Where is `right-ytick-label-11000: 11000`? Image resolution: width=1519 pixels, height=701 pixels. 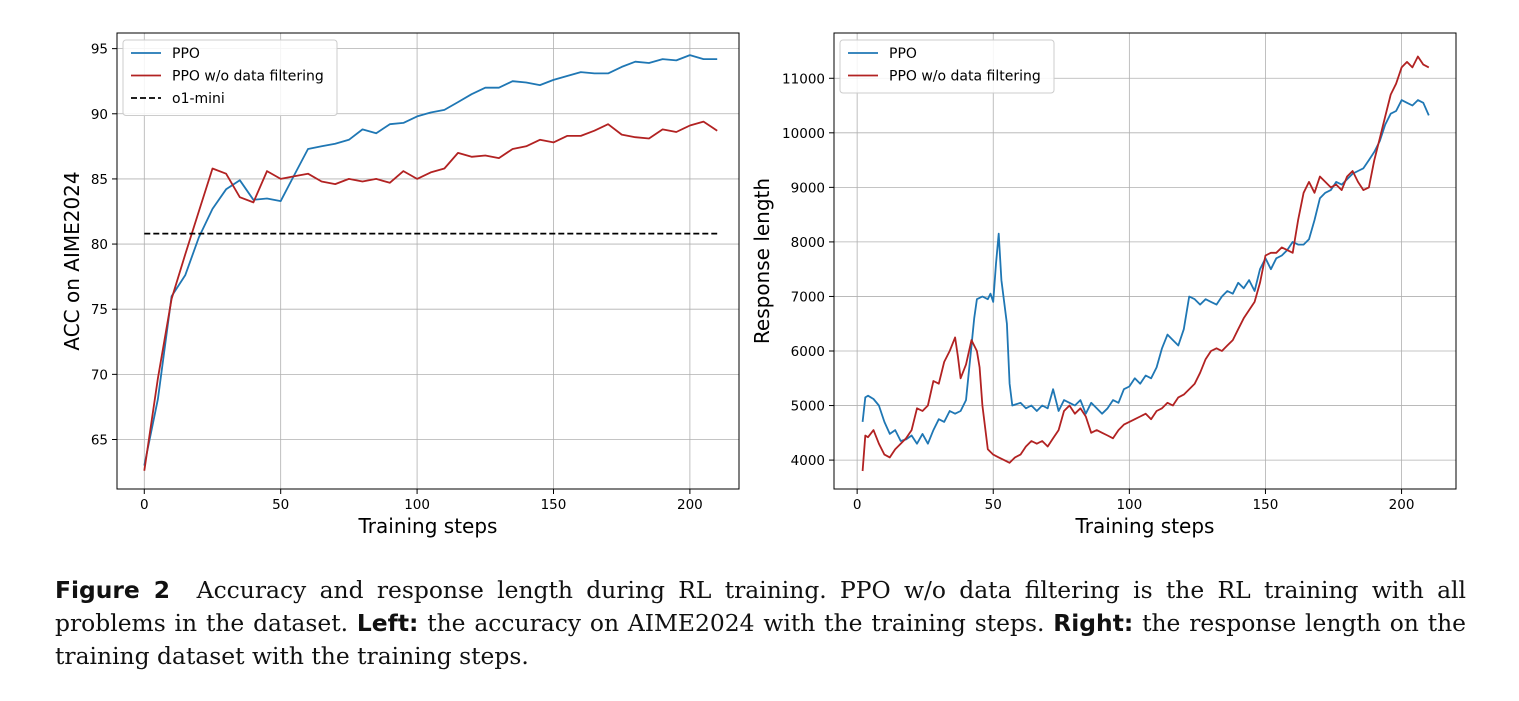
right-ytick-label-11000: 11000 is located at coordinates (803, 79).